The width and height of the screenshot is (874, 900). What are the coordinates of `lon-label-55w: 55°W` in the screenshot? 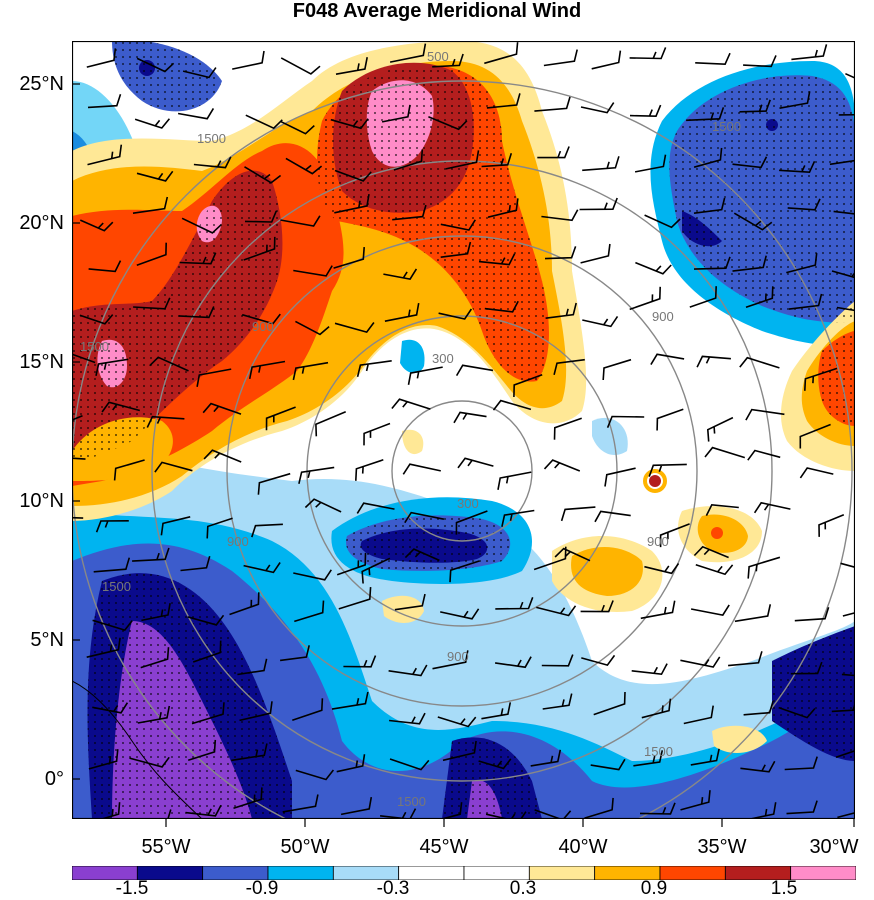 It's located at (166, 847).